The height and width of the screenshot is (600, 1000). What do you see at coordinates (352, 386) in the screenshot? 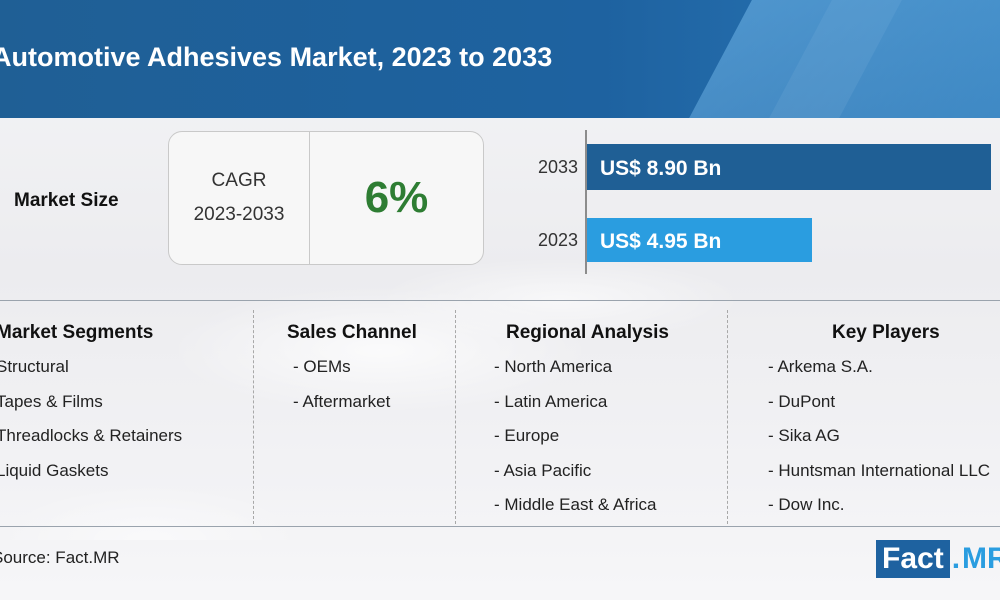
I see `column-list: - OEMs - Aftermarket` at bounding box center [352, 386].